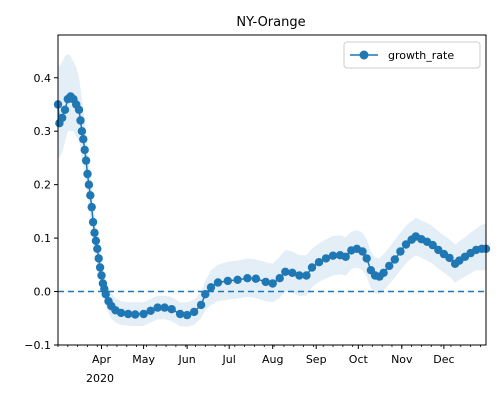 This screenshot has height=400, width=500. I want to click on x-tick-label: Apr, so click(102, 359).